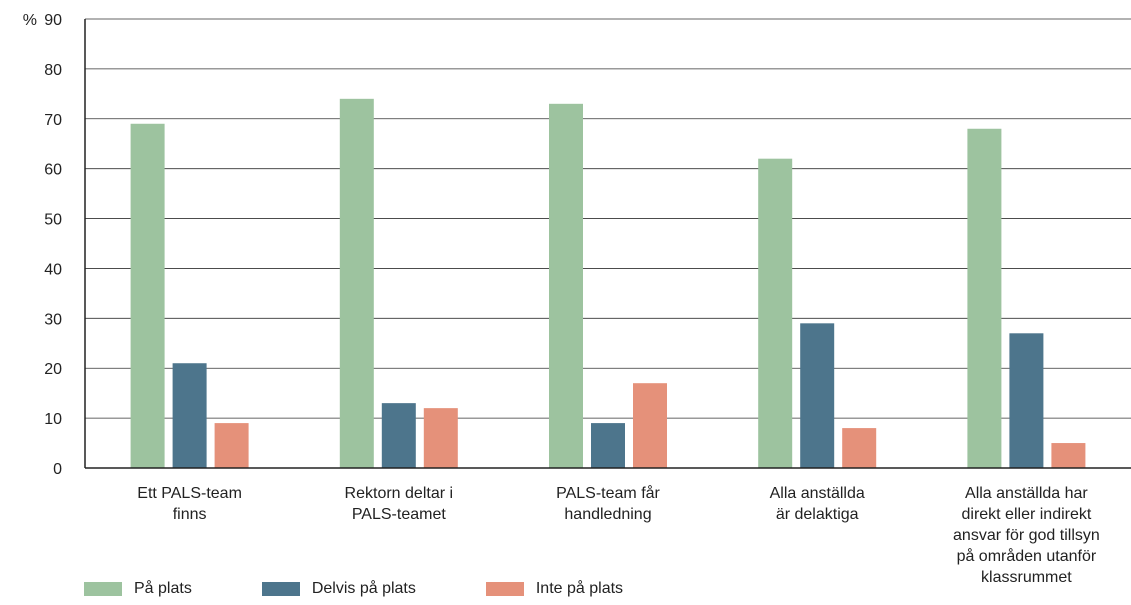  I want to click on category-label: PALS-team får handledning, so click(608, 503).